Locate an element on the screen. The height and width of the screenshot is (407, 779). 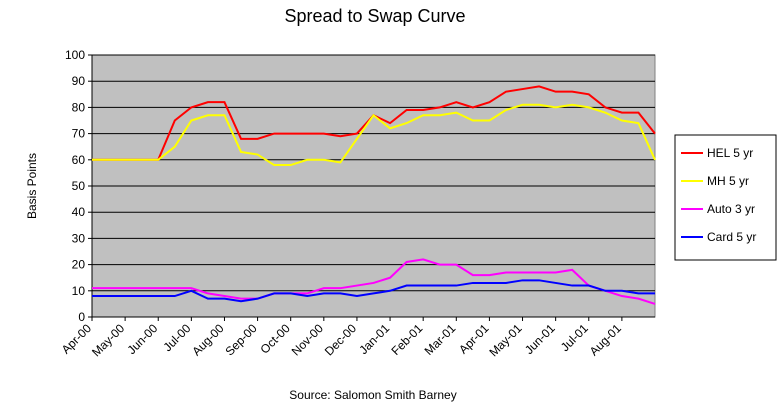
legend-label: Card 5 yr is located at coordinates (731, 237).